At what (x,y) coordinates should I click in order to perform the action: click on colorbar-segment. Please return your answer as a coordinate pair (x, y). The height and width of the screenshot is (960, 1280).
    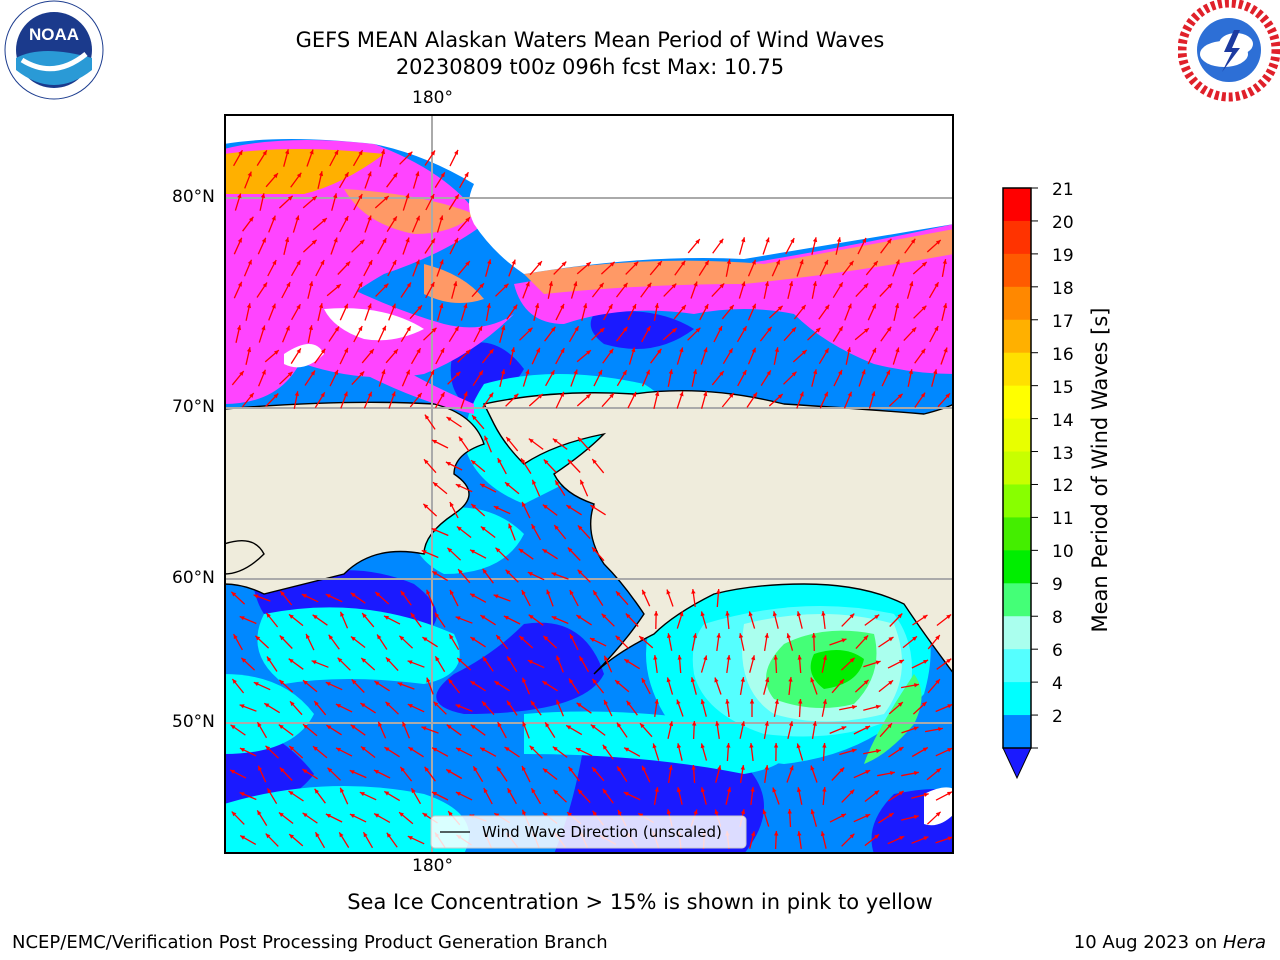
    Looking at the image, I should click on (1017, 205).